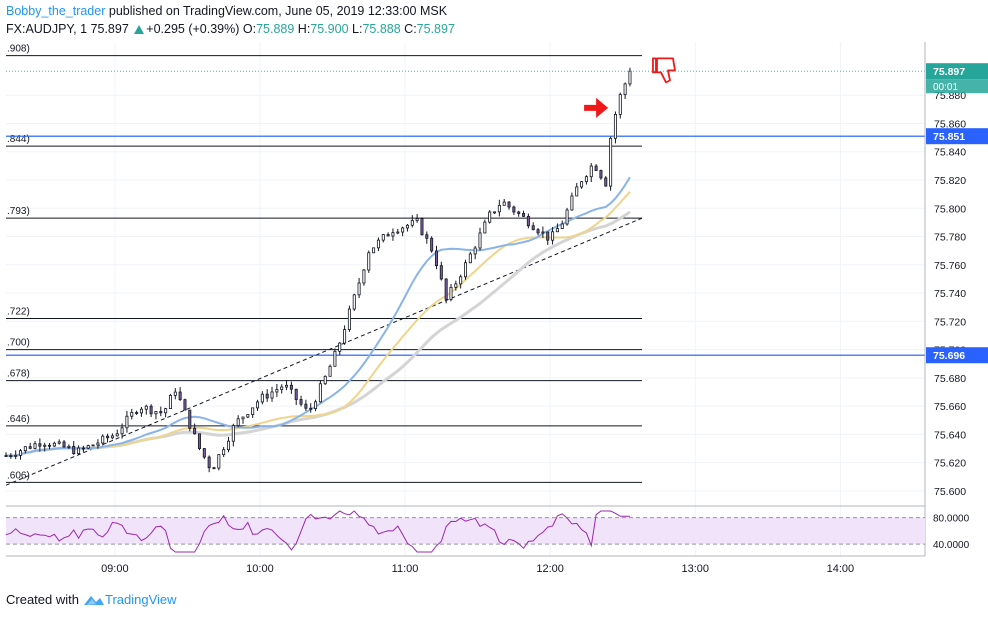 Image resolution: width=988 pixels, height=618 pixels. I want to click on author-link: Bobby_the_trader, so click(56, 11).